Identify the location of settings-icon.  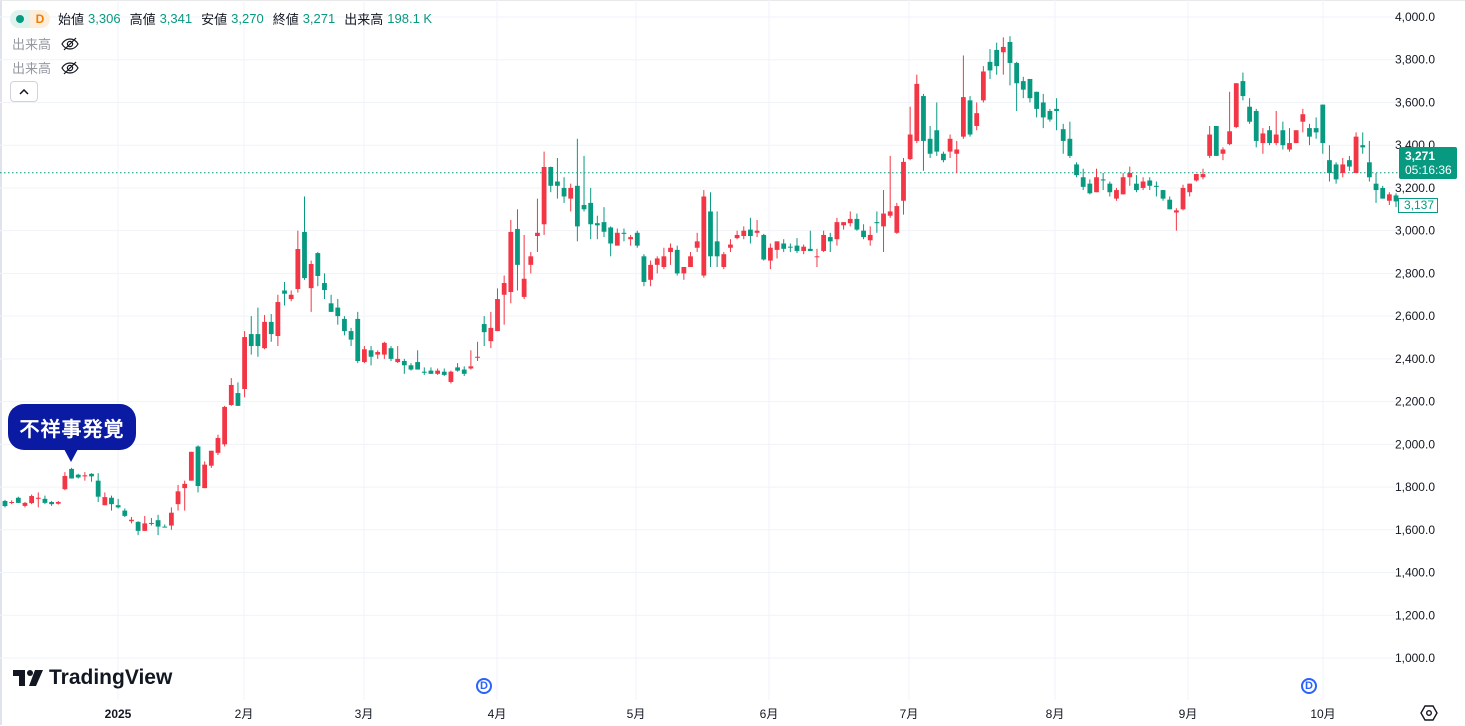
(1429, 713).